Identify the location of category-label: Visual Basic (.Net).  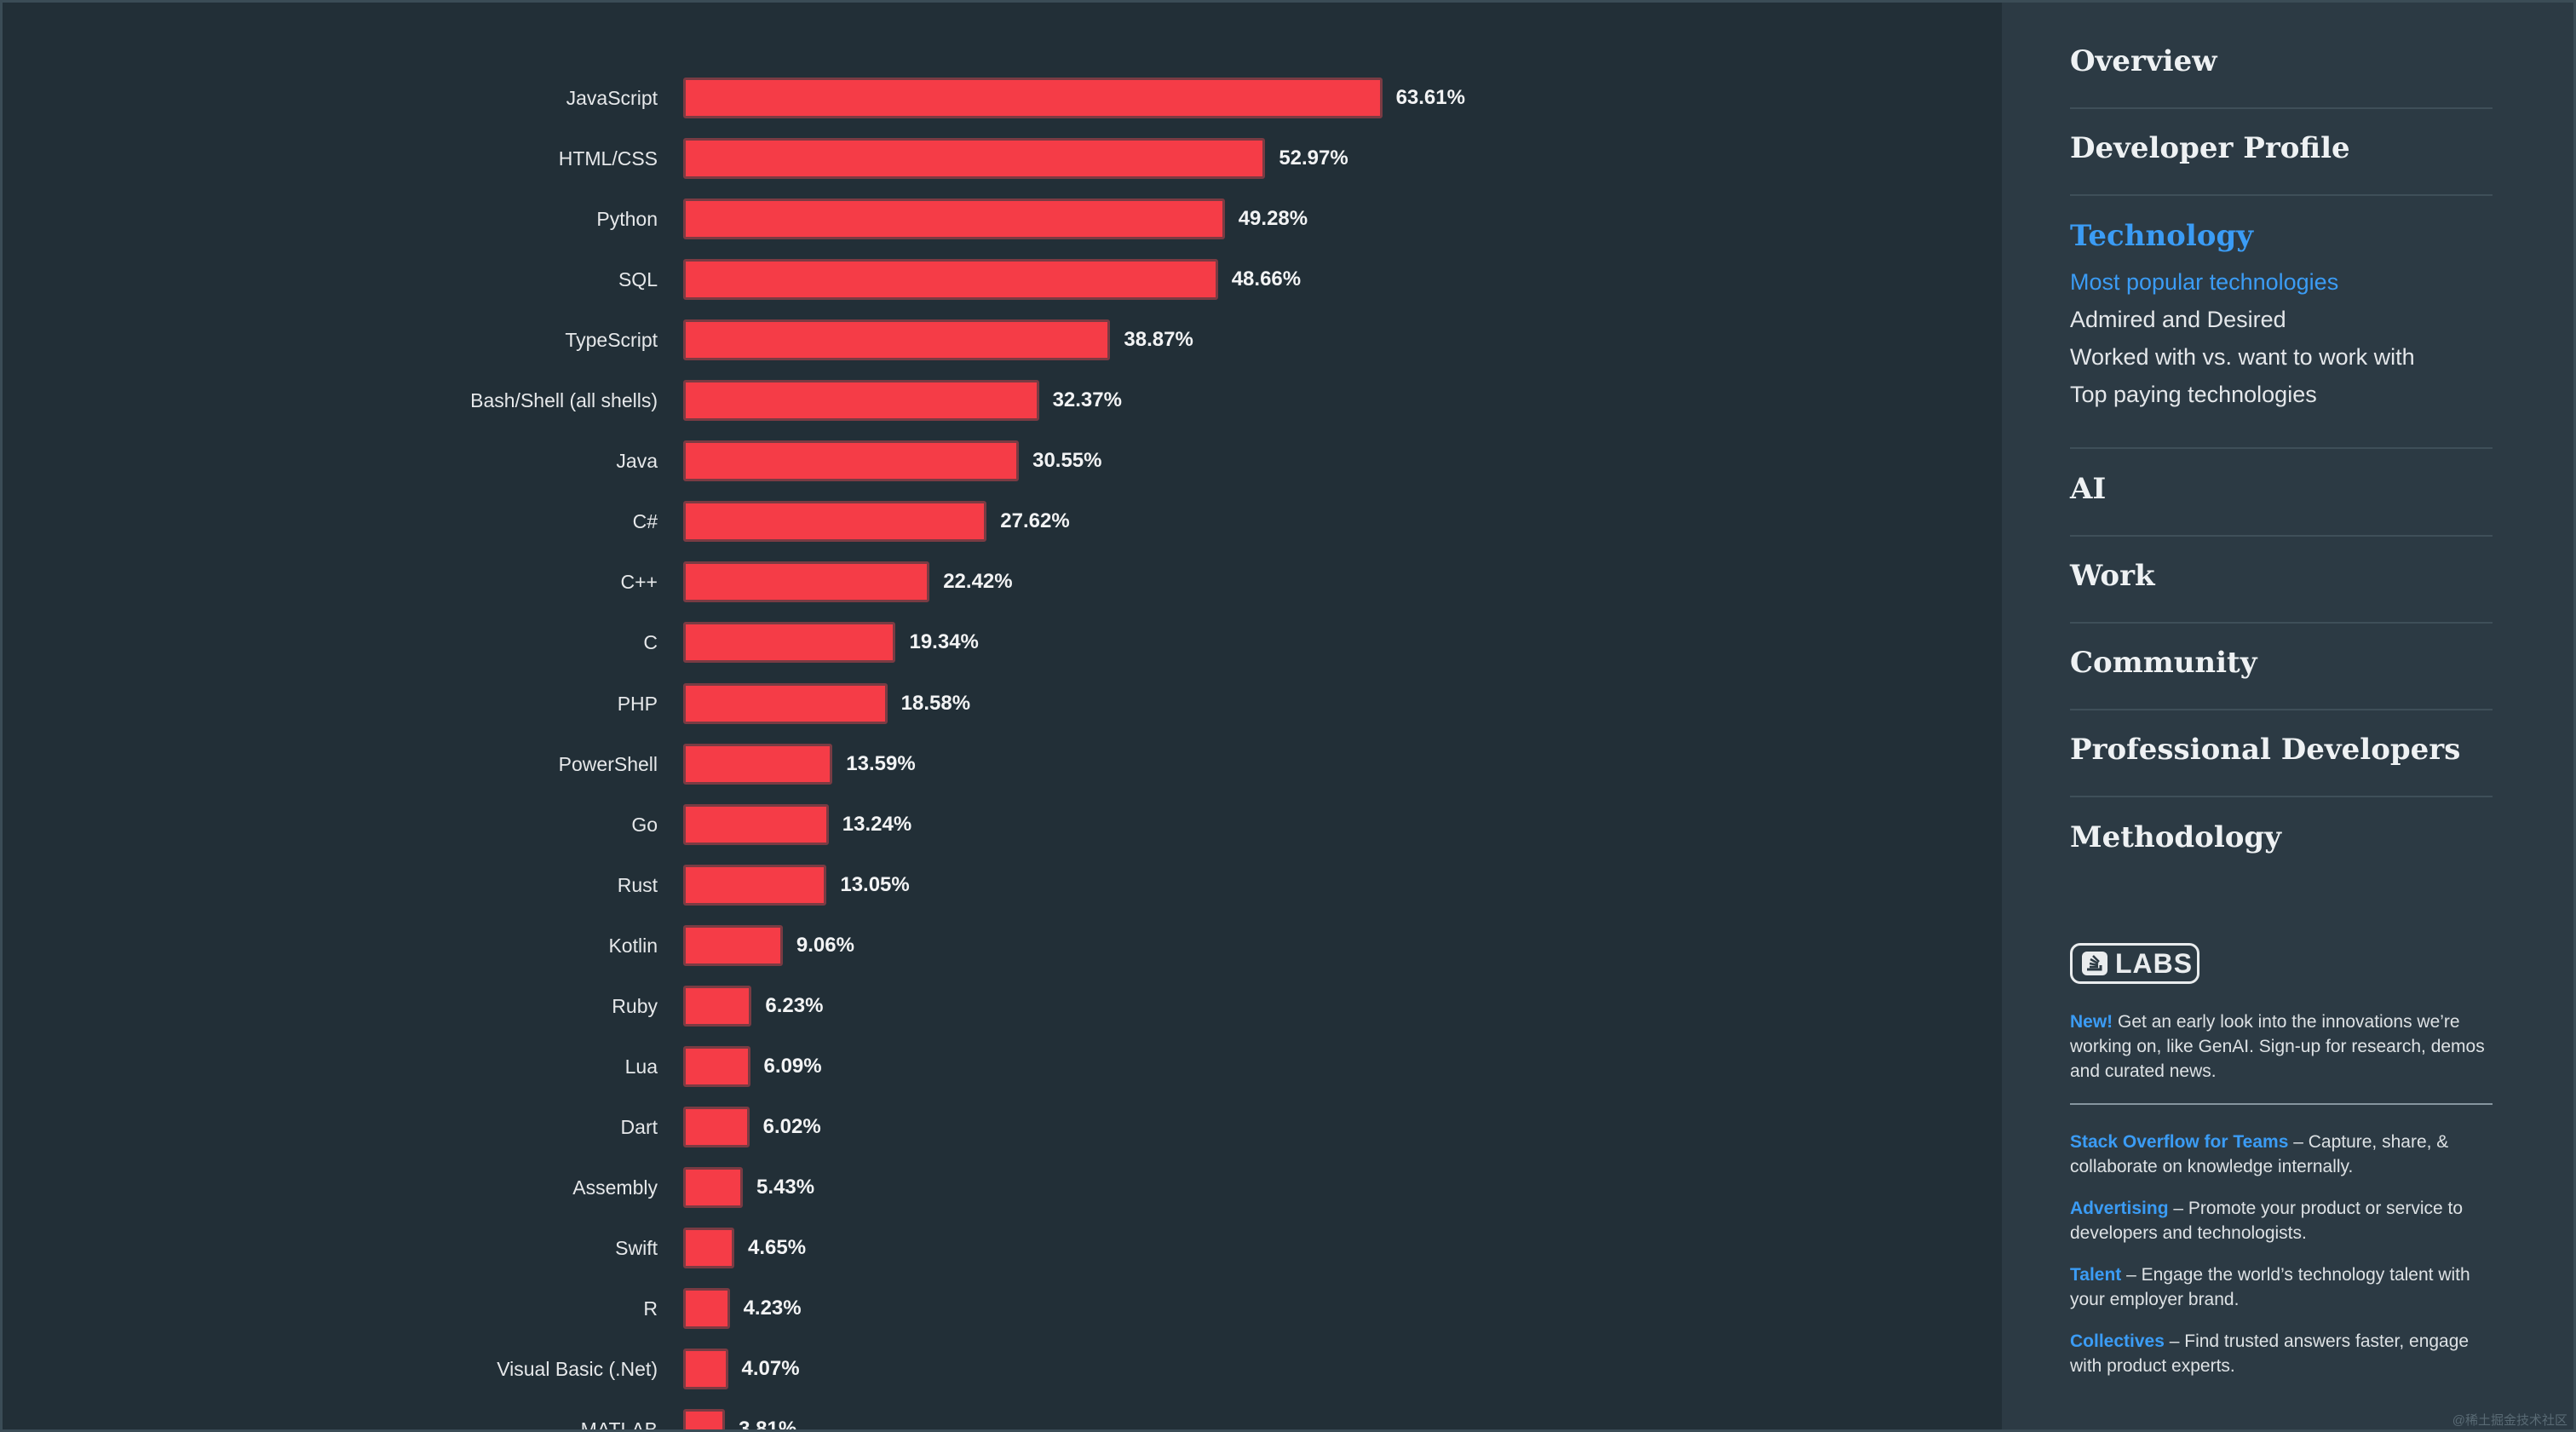
(578, 1369).